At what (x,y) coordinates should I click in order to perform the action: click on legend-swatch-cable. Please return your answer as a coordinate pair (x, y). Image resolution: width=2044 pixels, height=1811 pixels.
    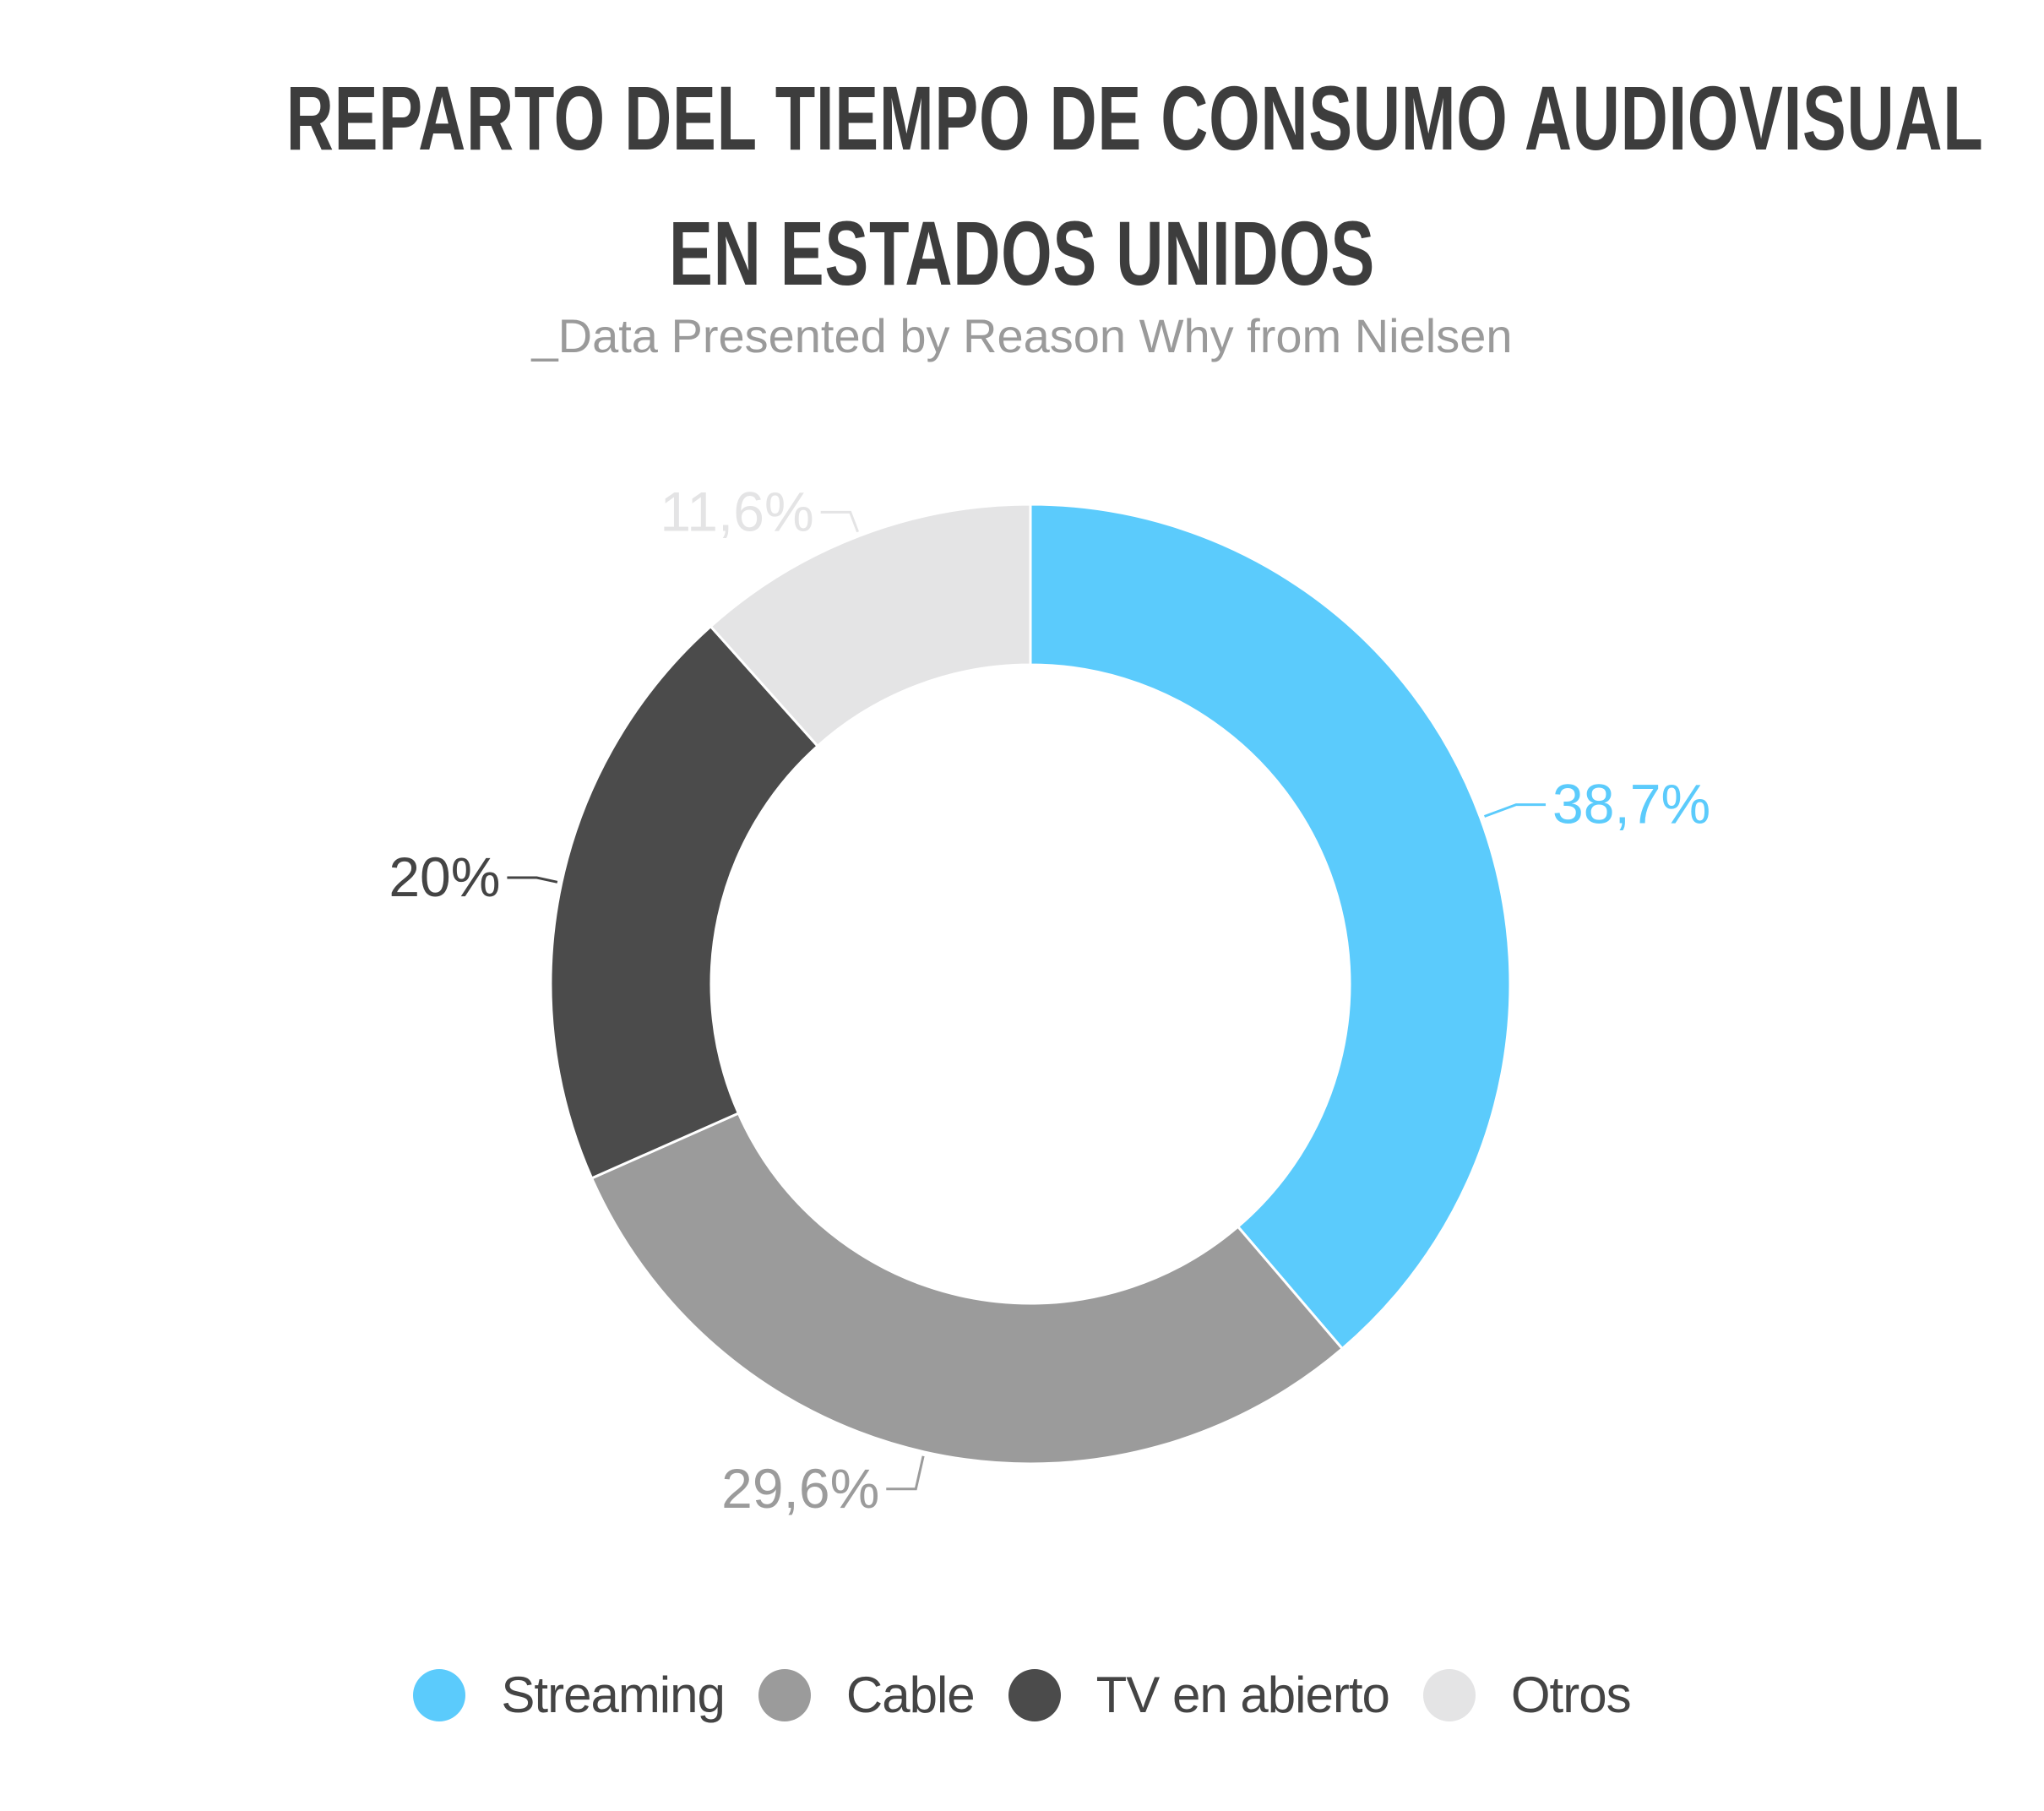
    Looking at the image, I should click on (785, 1695).